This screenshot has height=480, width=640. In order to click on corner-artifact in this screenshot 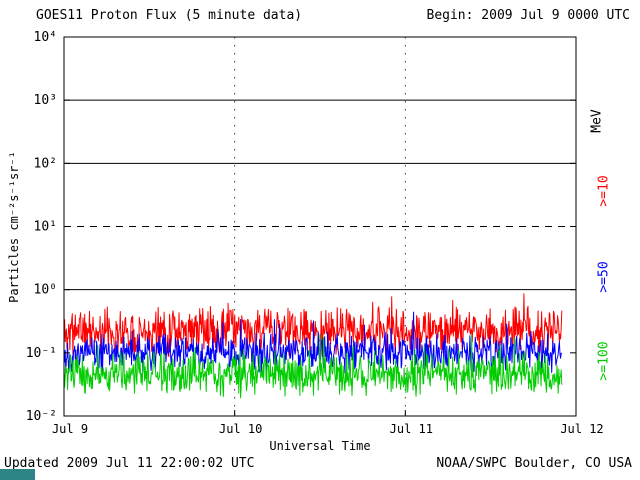, I will do `click(17, 474)`.